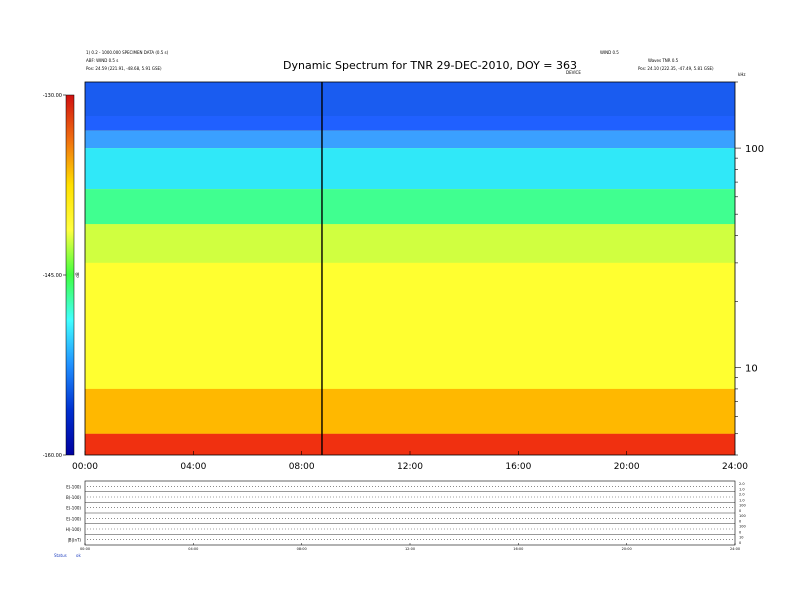 The image size is (792, 612). What do you see at coordinates (77, 275) in the screenshot?
I see `colorbar-unit-label: dB` at bounding box center [77, 275].